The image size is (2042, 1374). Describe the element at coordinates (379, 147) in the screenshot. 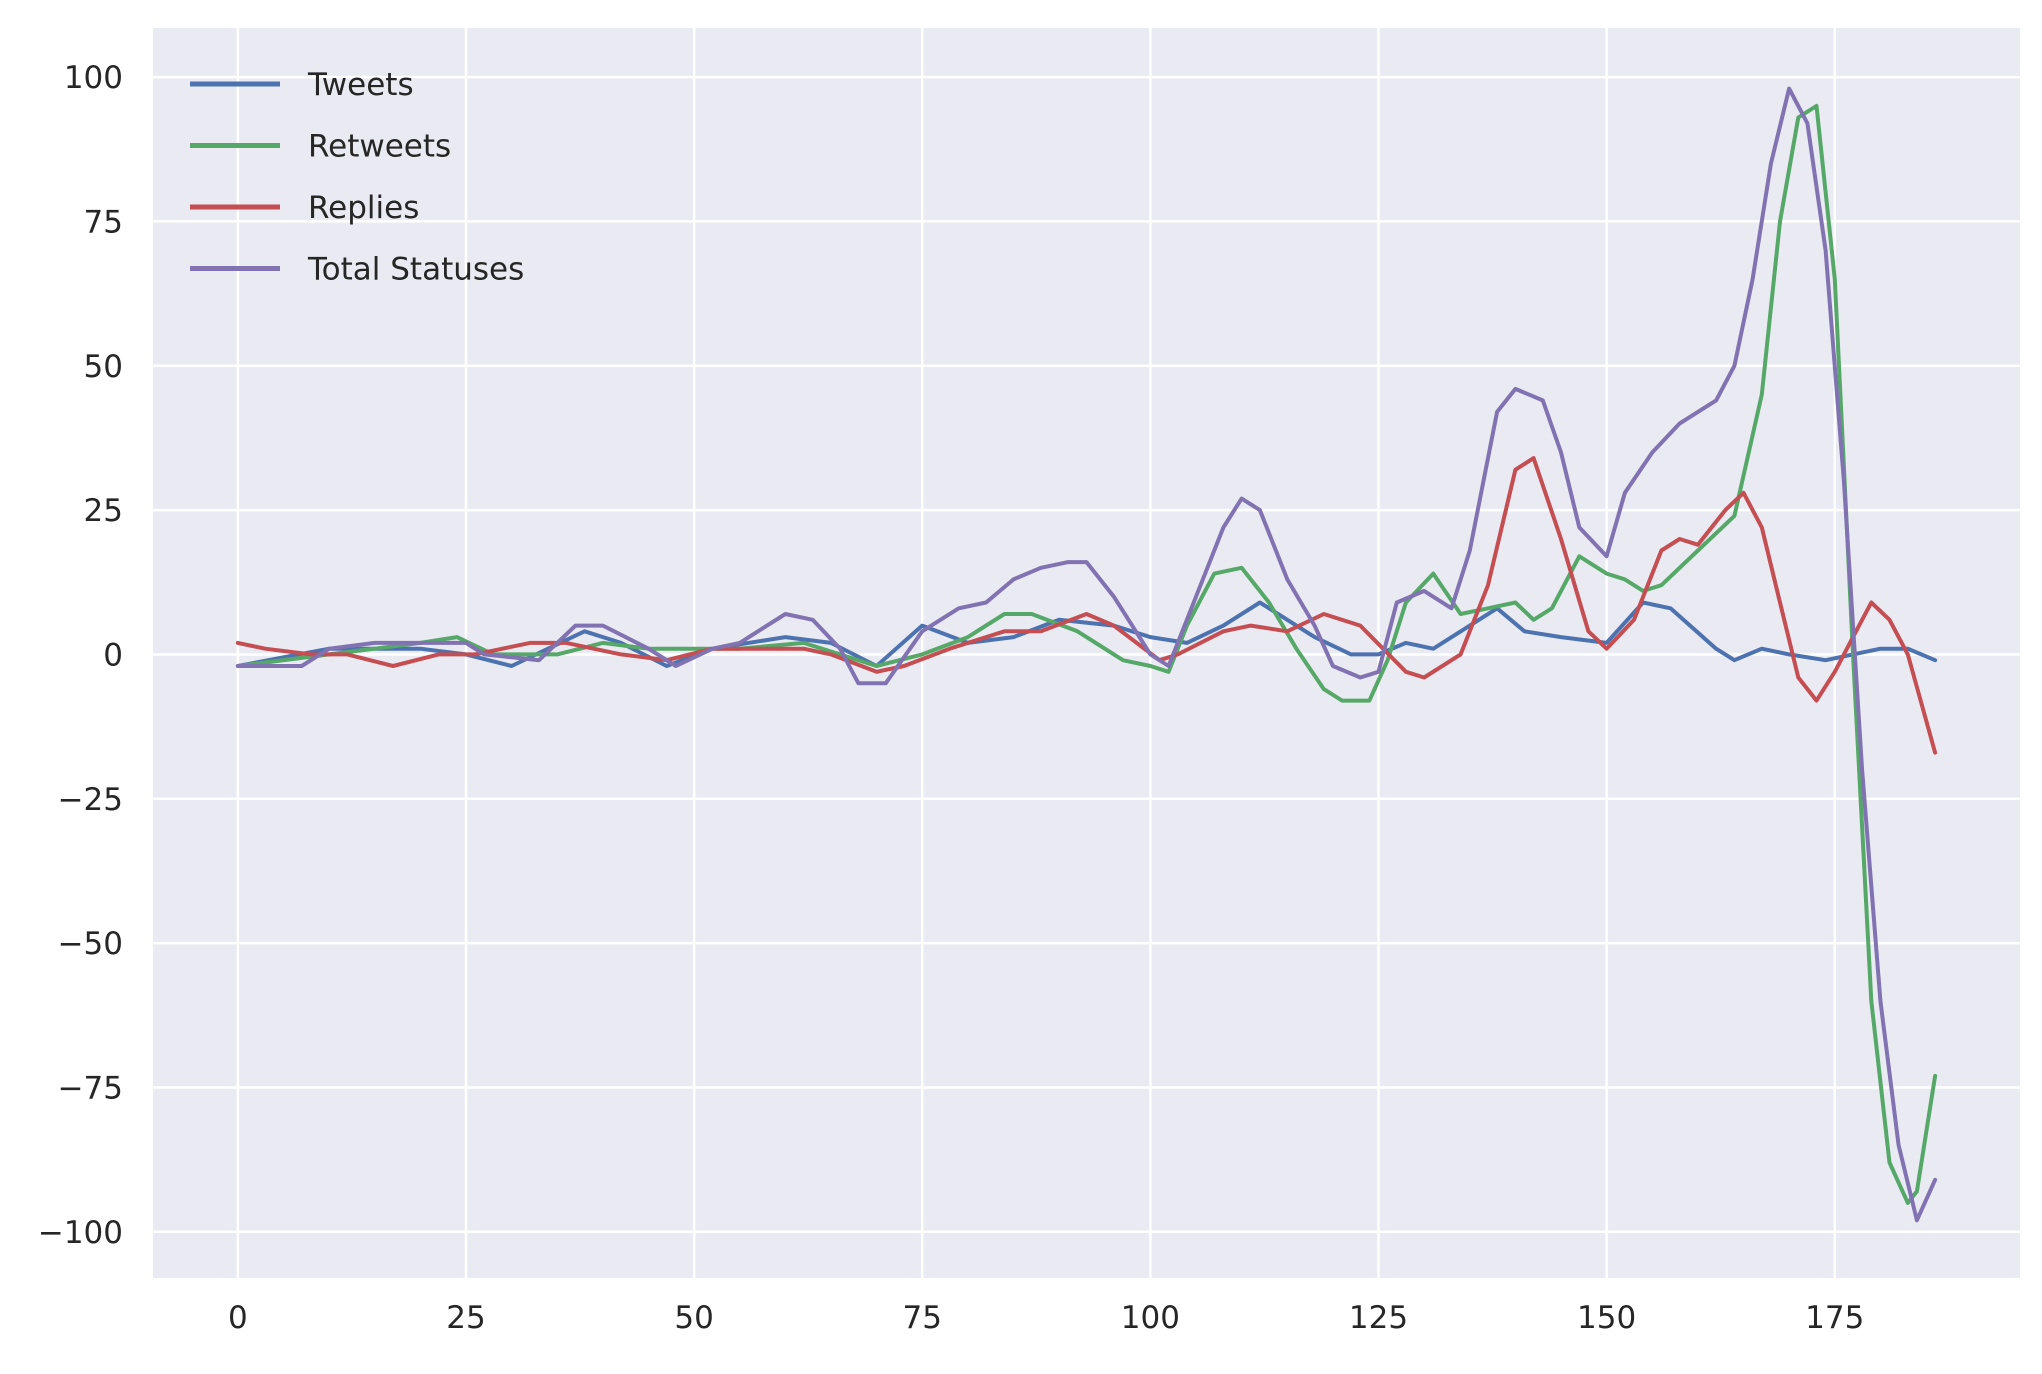

I see `legend-label: Retweets` at that location.